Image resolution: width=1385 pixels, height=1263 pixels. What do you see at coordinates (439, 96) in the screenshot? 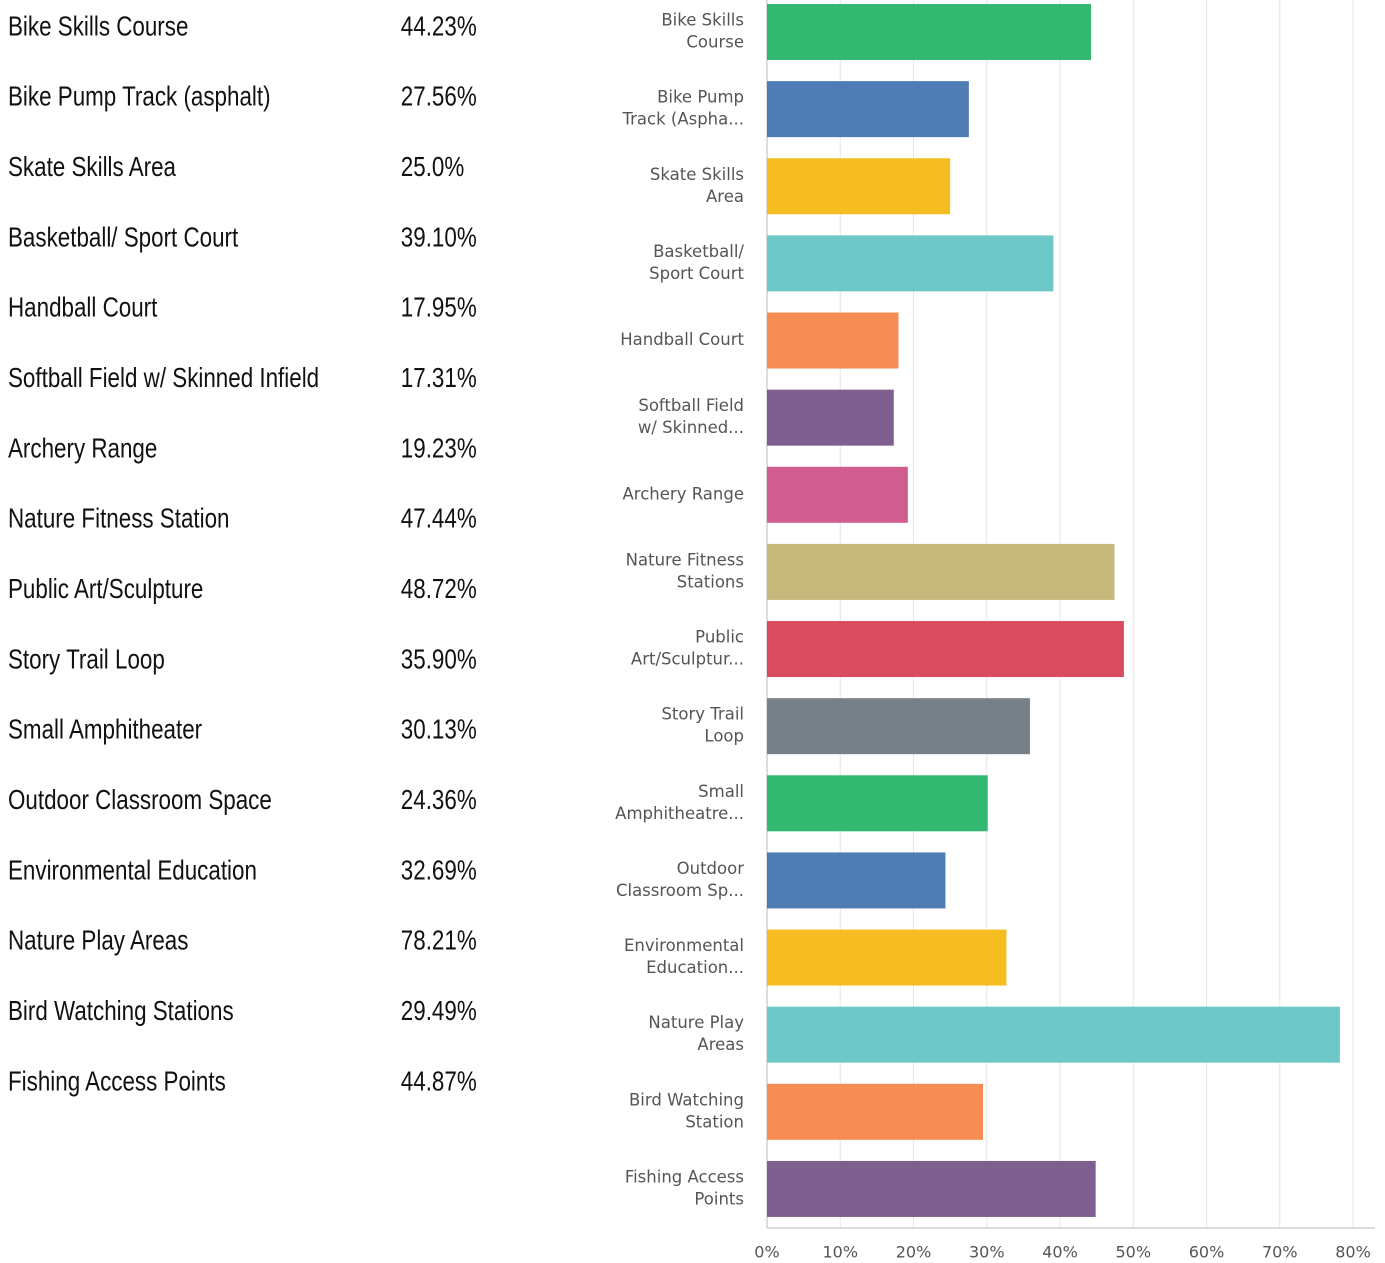
I see `row-value: 27.56%` at bounding box center [439, 96].